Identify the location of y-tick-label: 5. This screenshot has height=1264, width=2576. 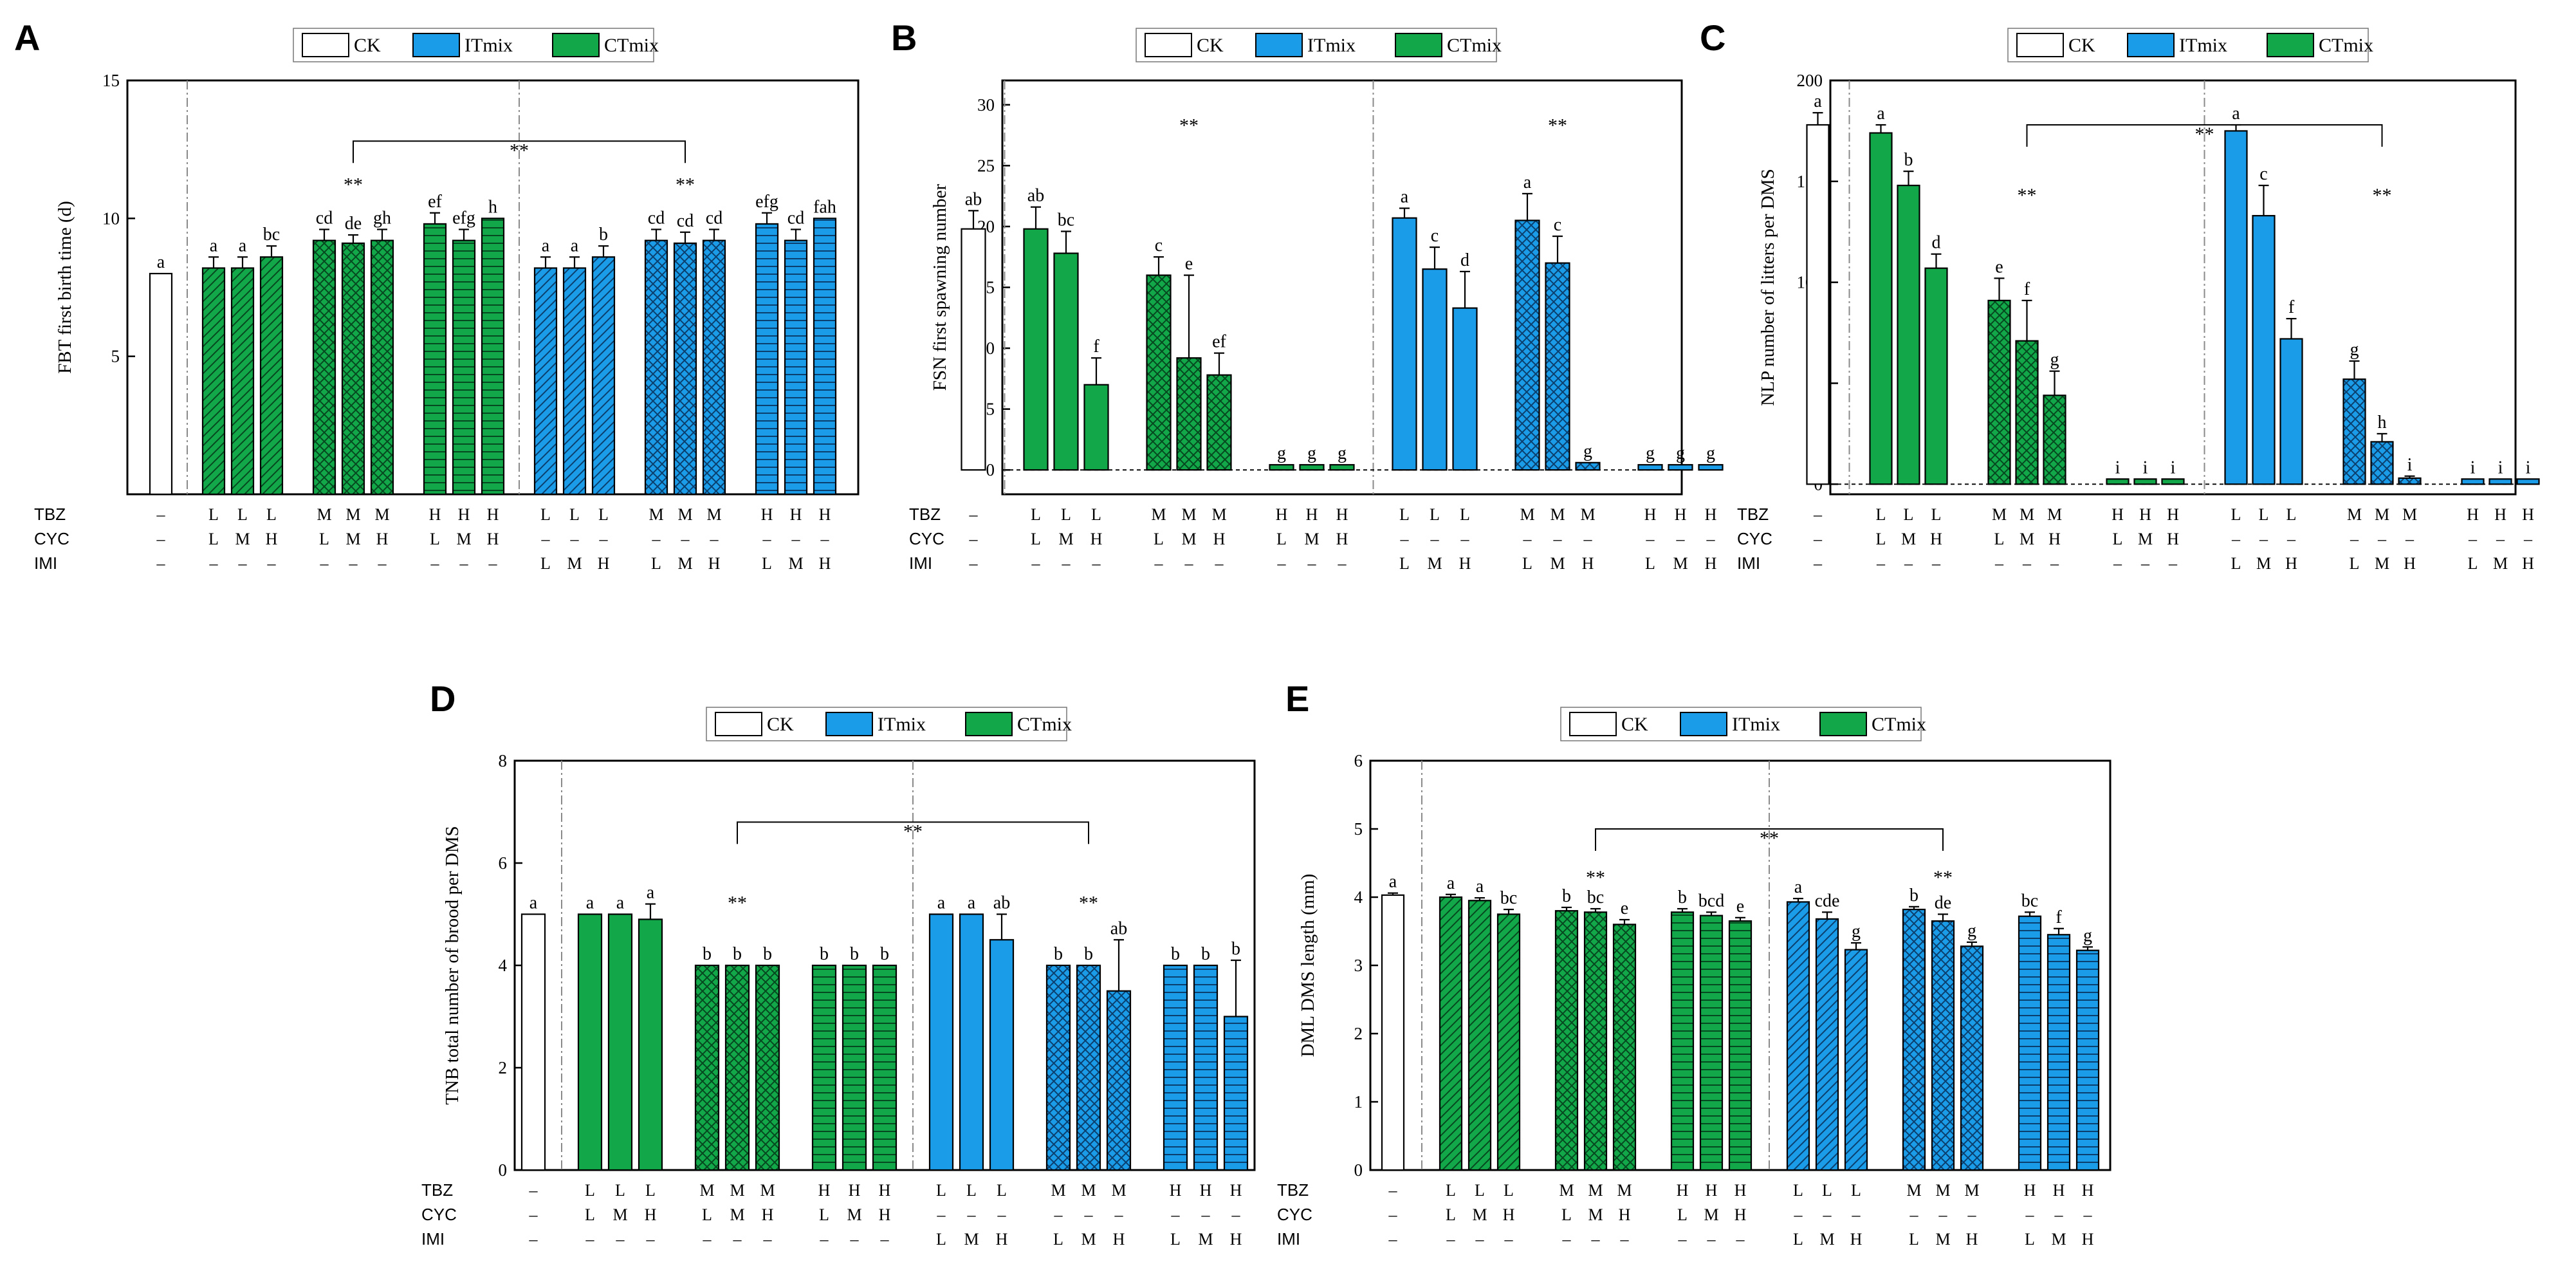
(990, 410).